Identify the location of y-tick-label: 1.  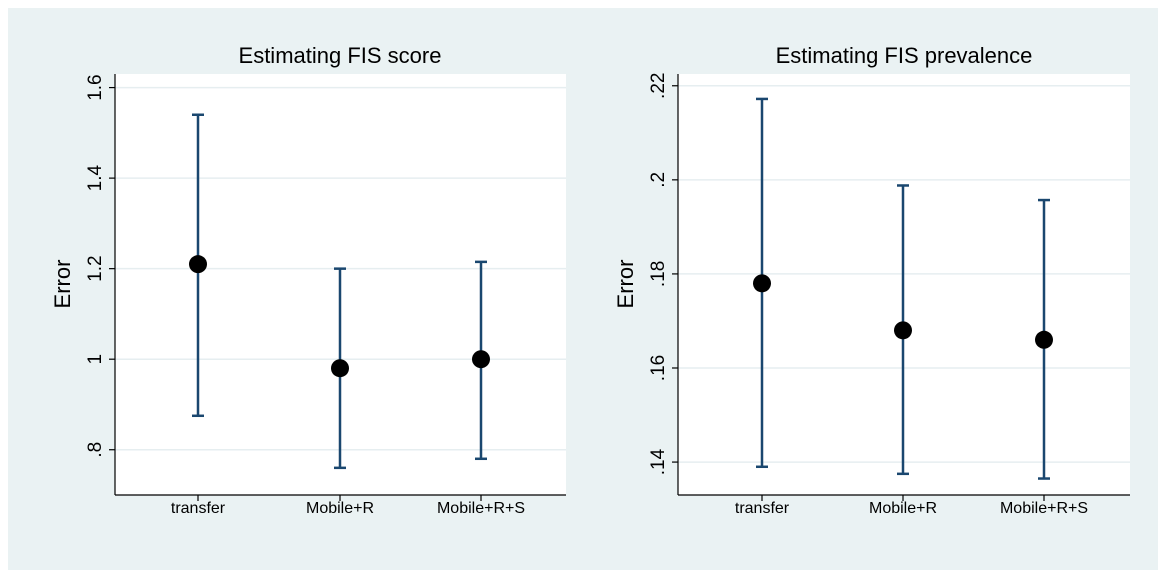
(95, 359).